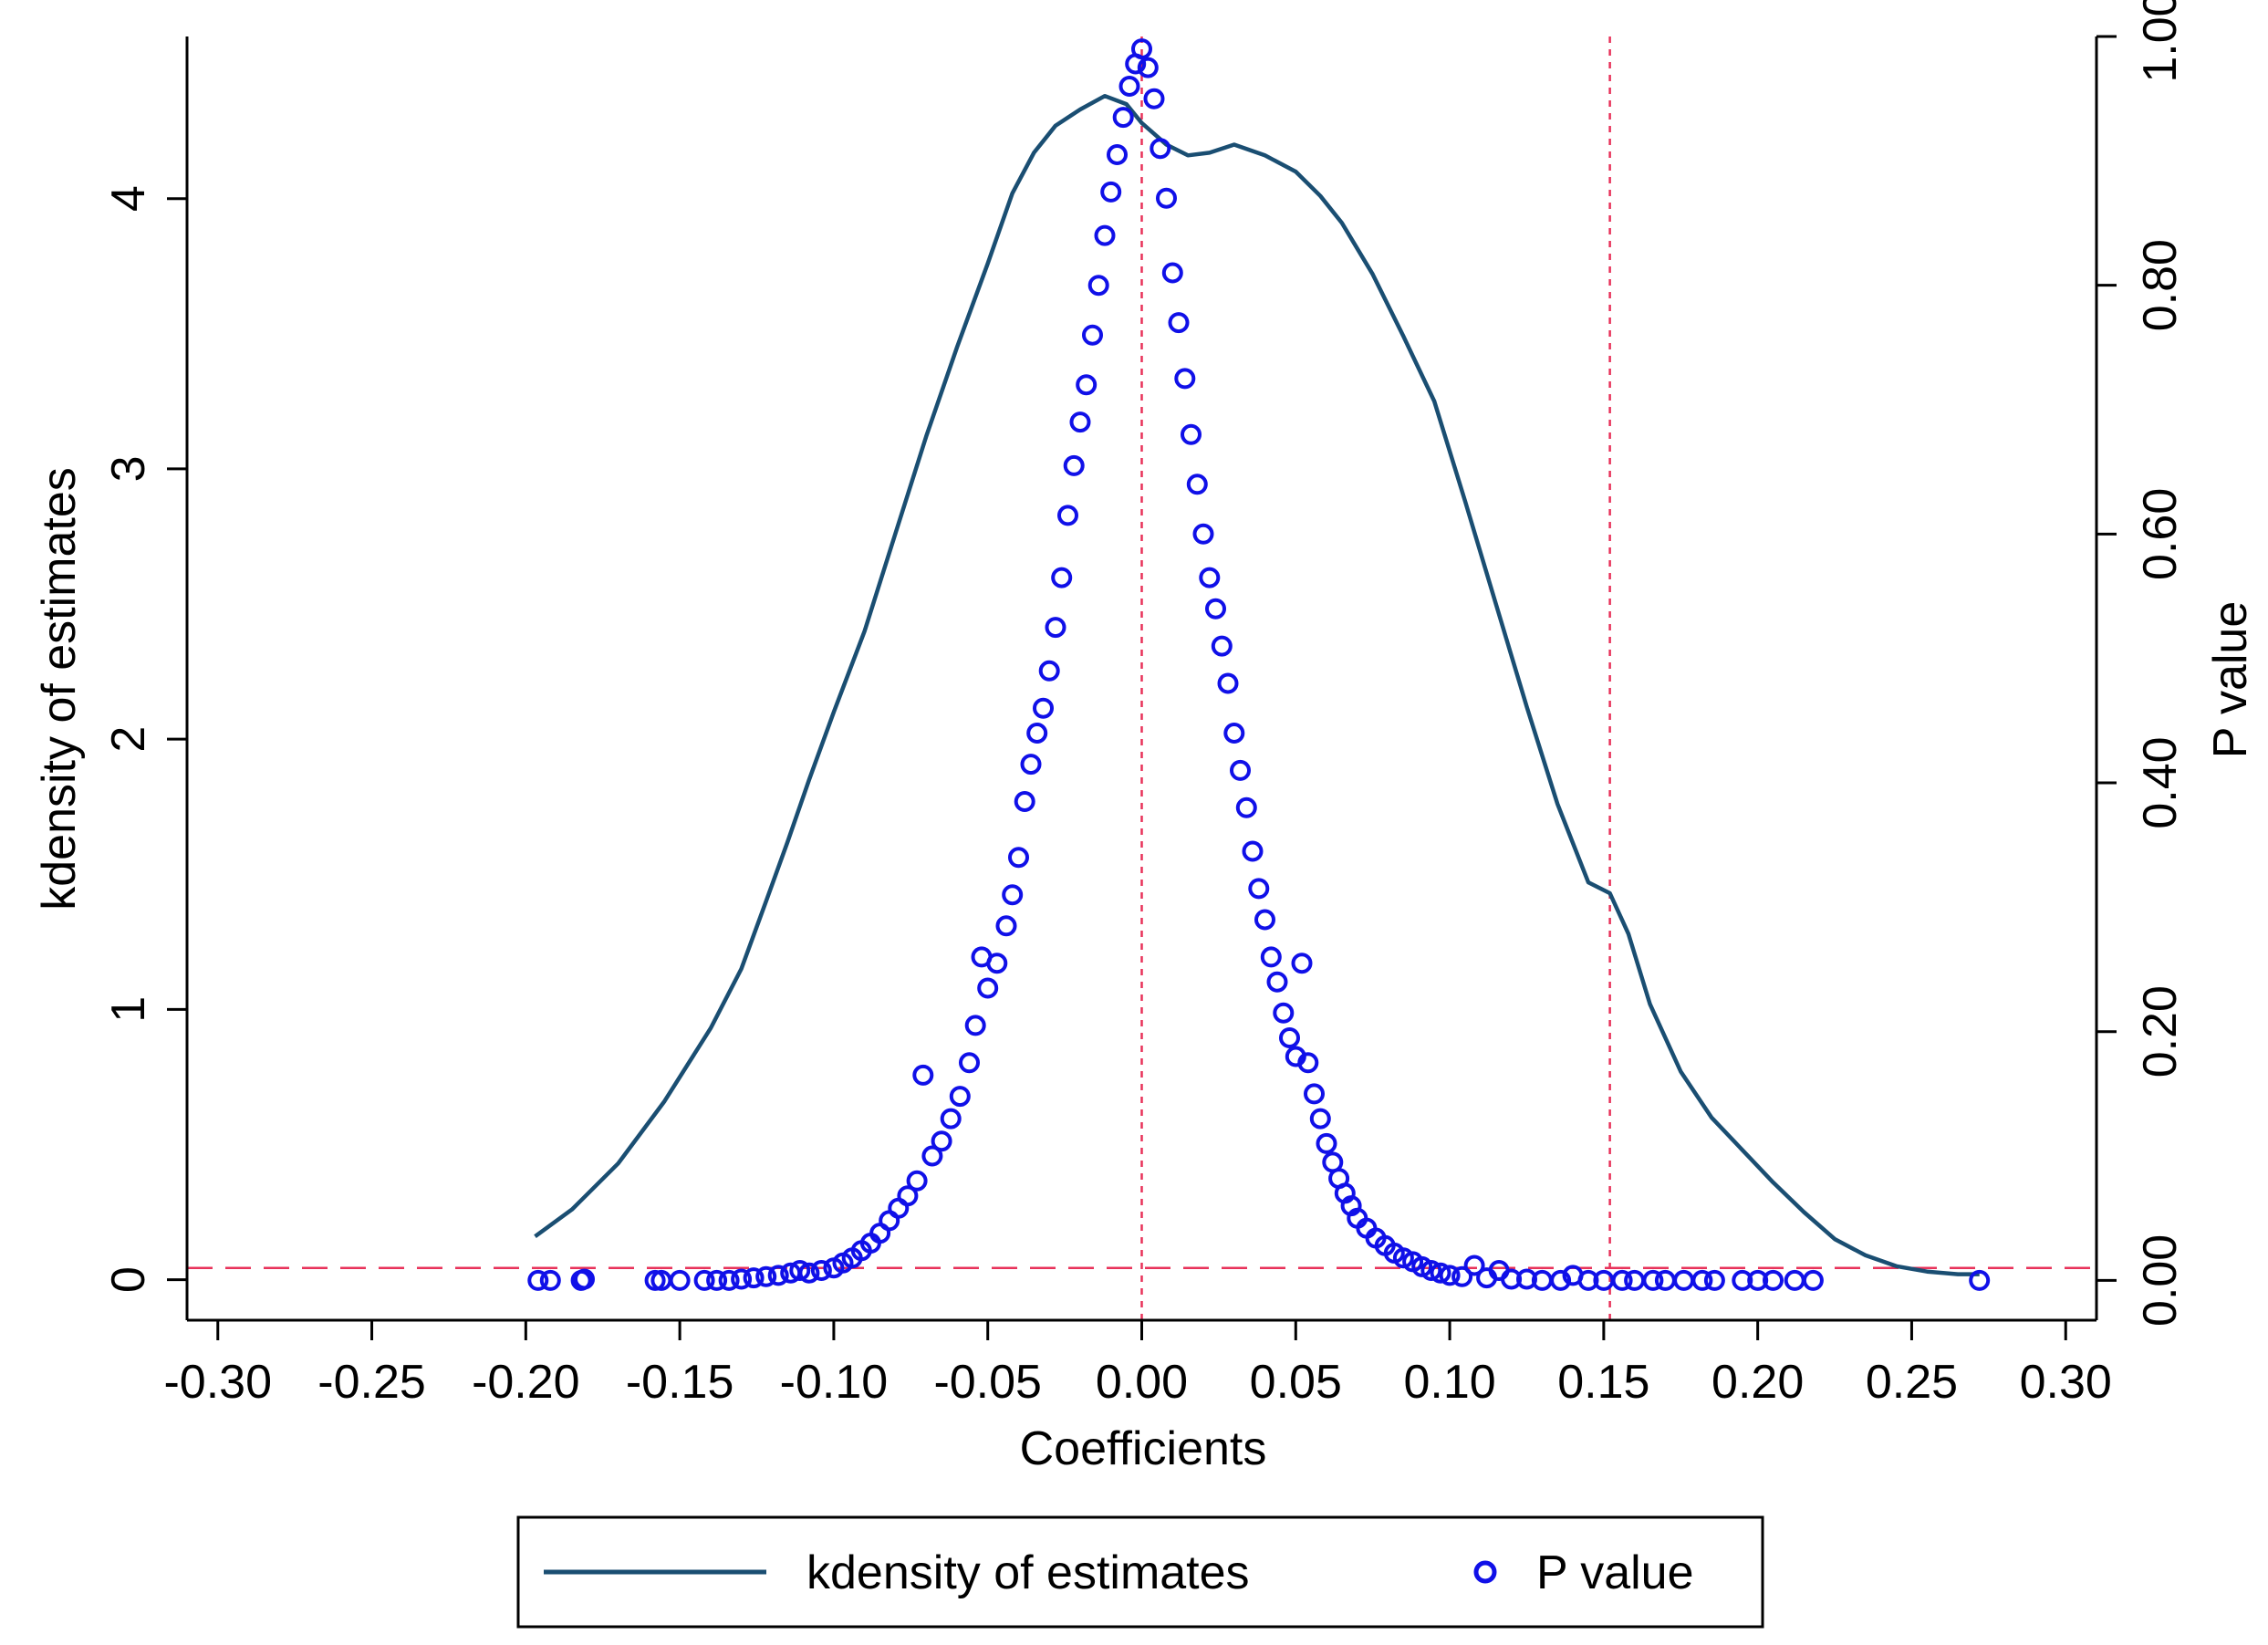  I want to click on y-axis-label: kdensity of estimates, so click(59, 689).